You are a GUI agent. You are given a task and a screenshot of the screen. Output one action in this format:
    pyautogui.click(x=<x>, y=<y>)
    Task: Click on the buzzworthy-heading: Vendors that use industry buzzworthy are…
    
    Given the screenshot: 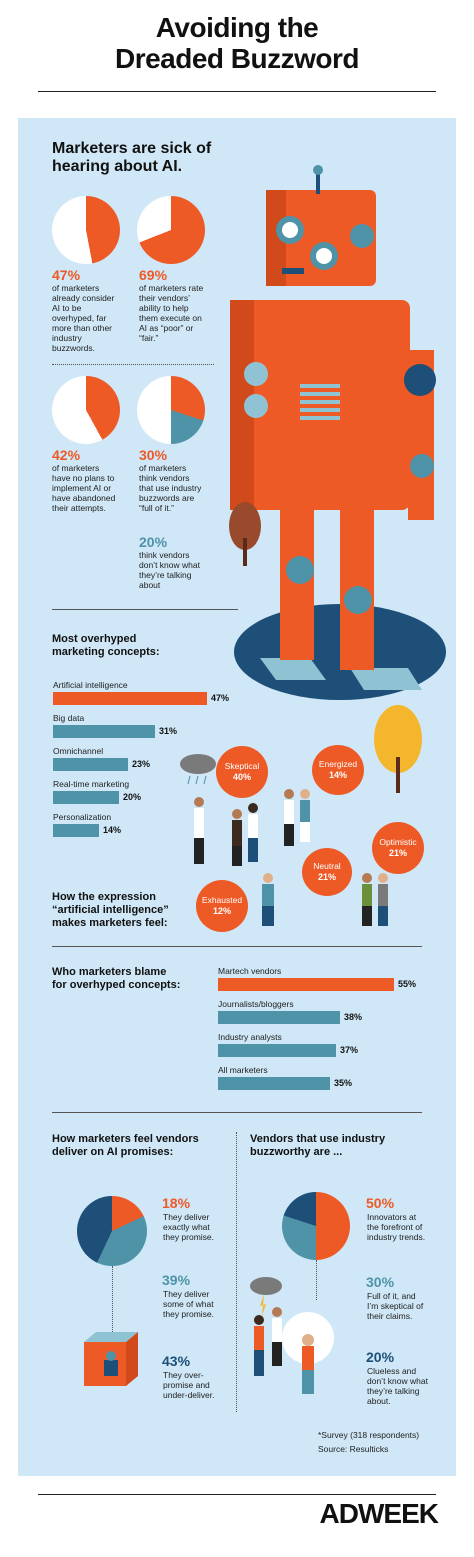 What is the action you would take?
    pyautogui.click(x=318, y=1145)
    